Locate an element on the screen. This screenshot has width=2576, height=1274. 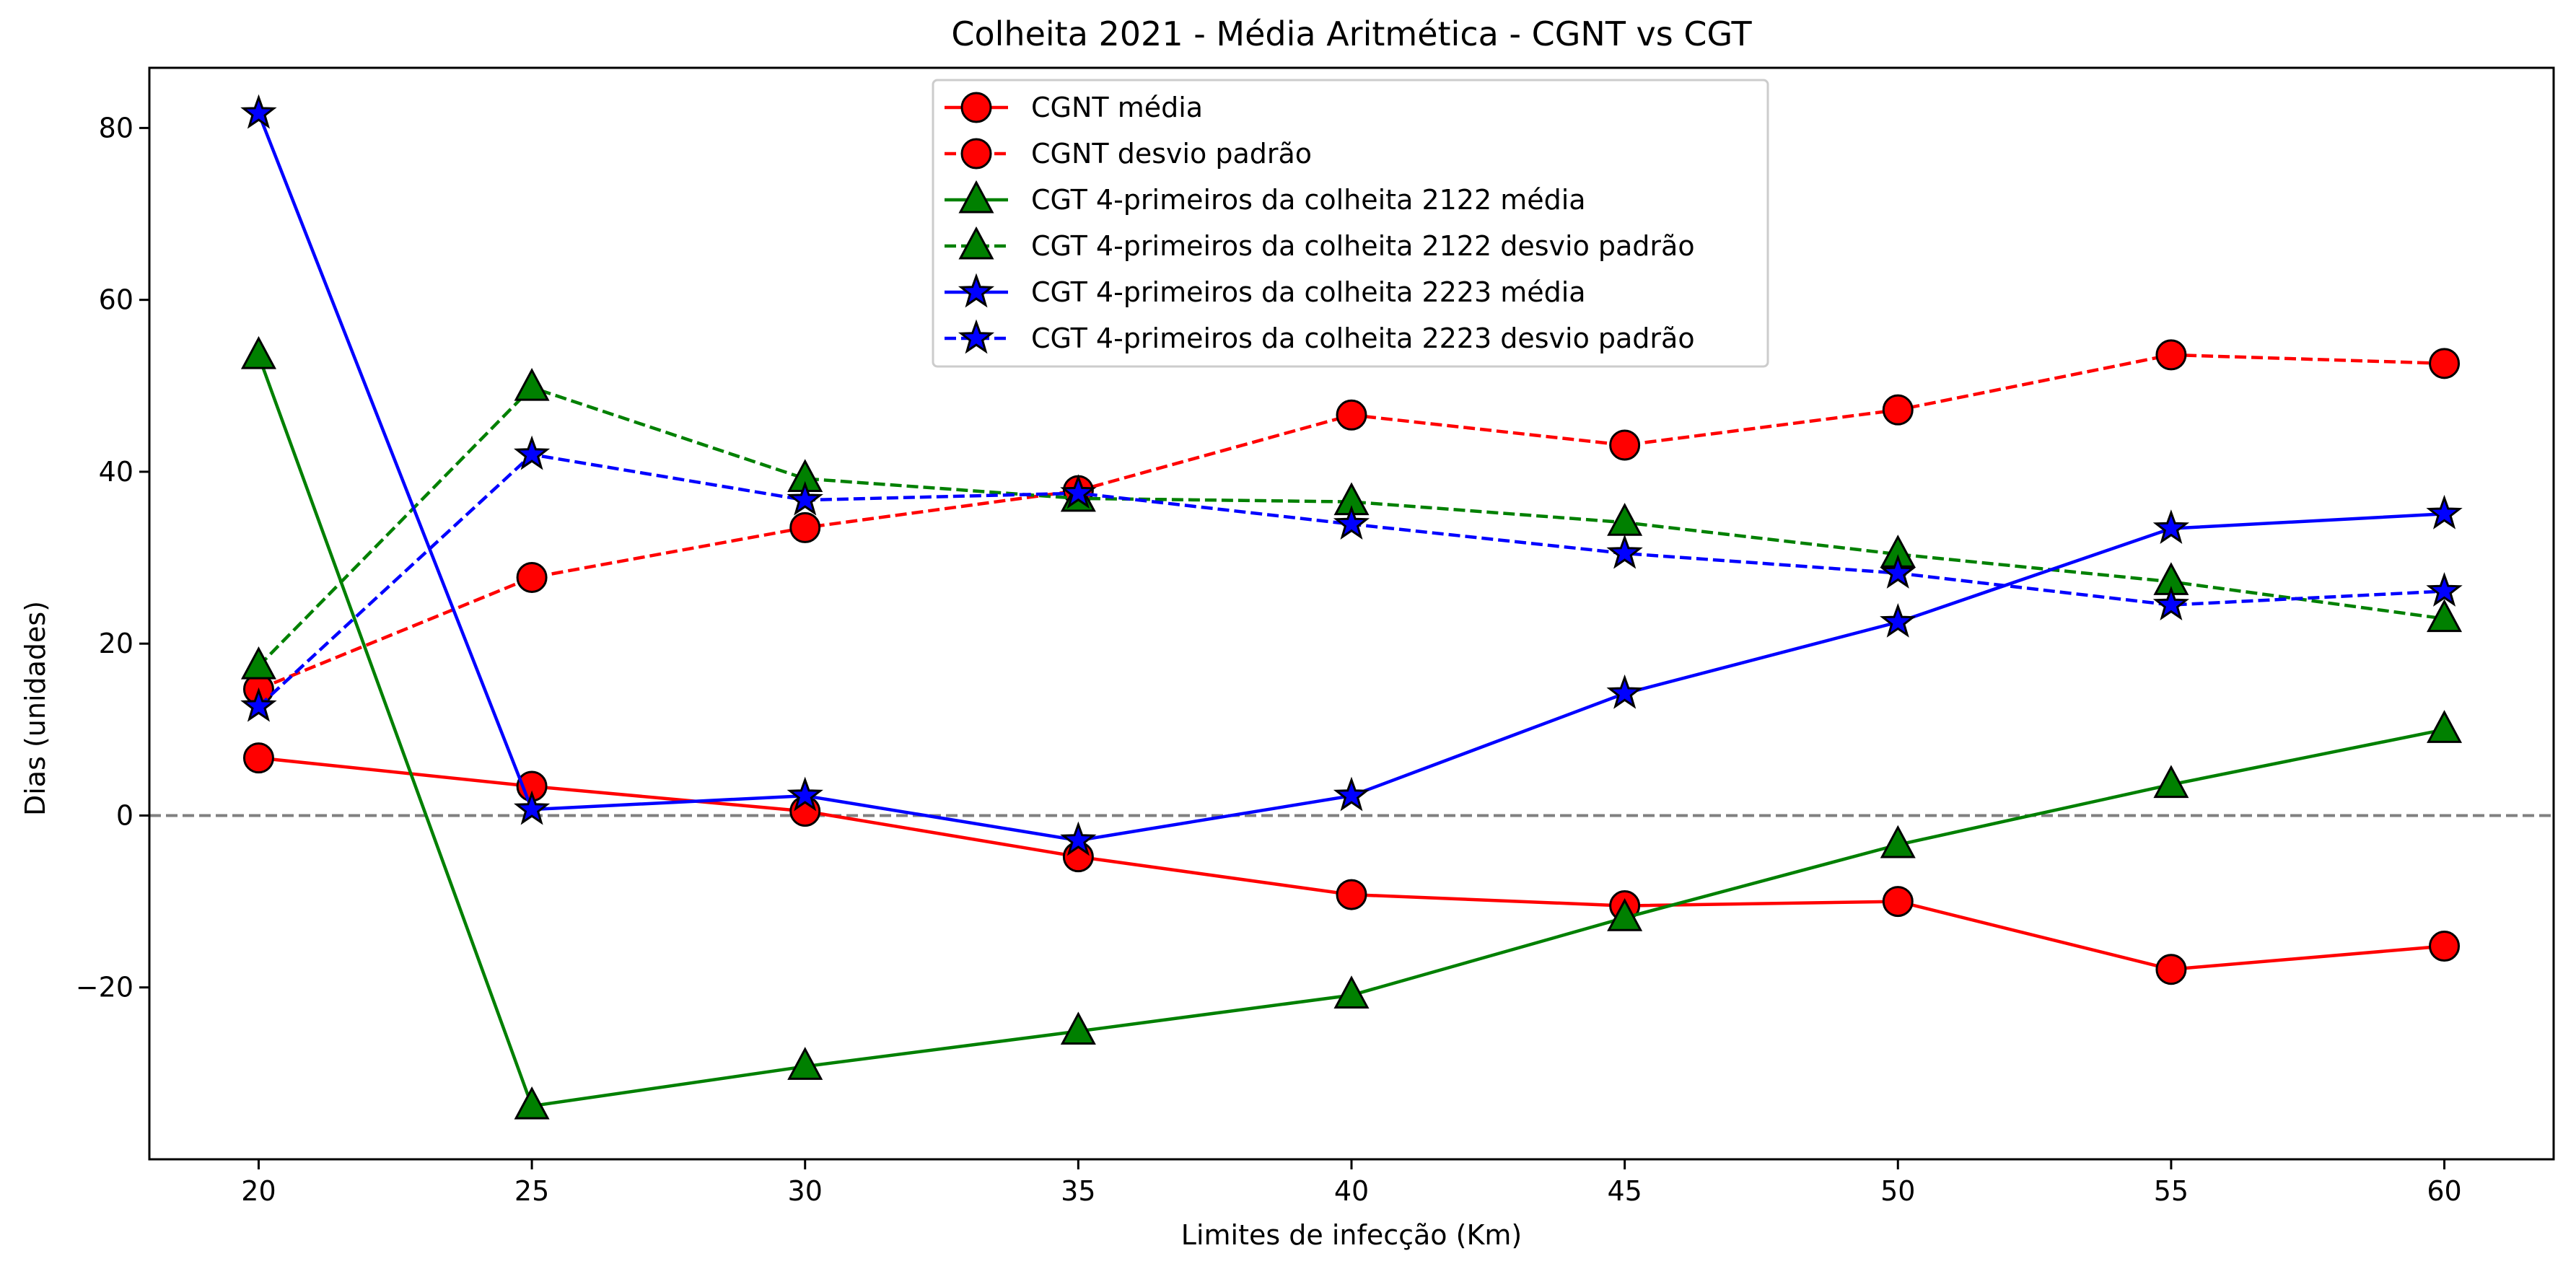
y-tick-label: −20 is located at coordinates (105, 987).